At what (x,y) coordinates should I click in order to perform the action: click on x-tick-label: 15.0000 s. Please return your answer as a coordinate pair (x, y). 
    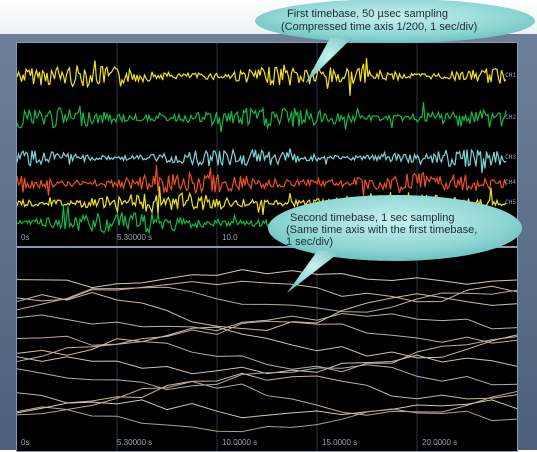
    Looking at the image, I should click on (340, 442).